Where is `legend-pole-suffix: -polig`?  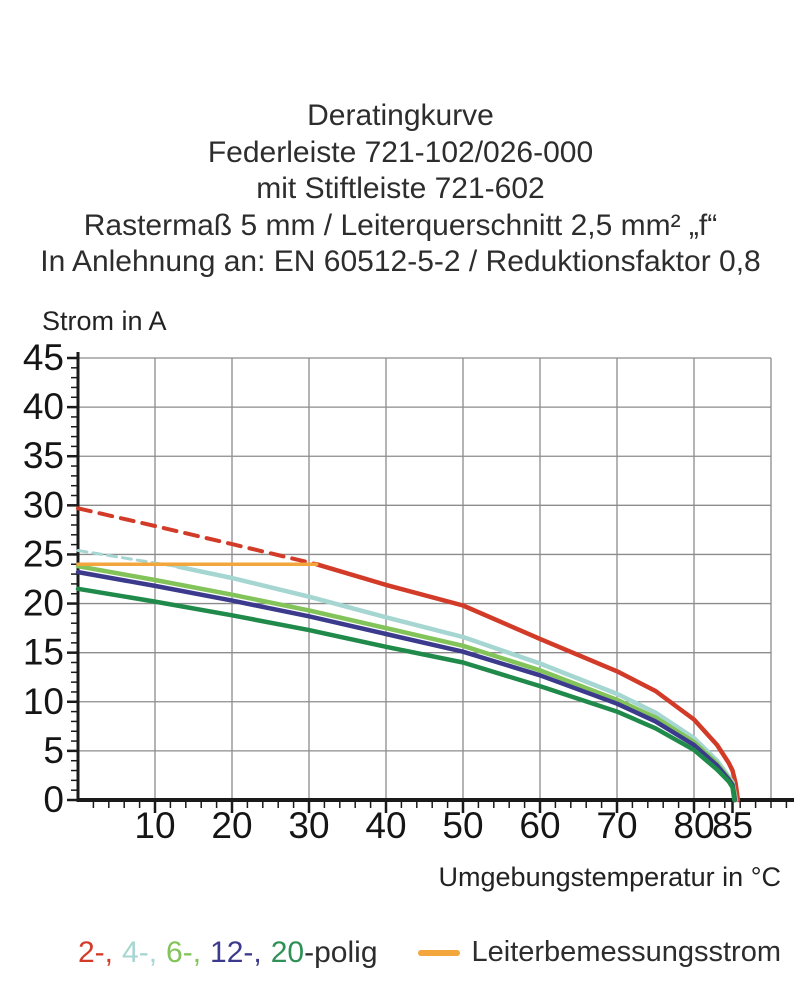 legend-pole-suffix: -polig is located at coordinates (341, 952).